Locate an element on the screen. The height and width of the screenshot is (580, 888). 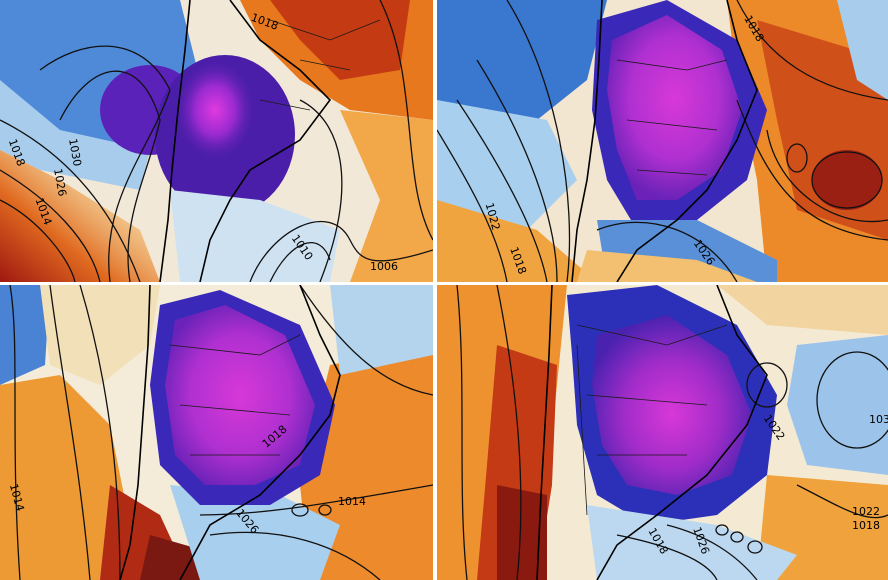
mild-field-northwest is located at coordinates (100, 335).